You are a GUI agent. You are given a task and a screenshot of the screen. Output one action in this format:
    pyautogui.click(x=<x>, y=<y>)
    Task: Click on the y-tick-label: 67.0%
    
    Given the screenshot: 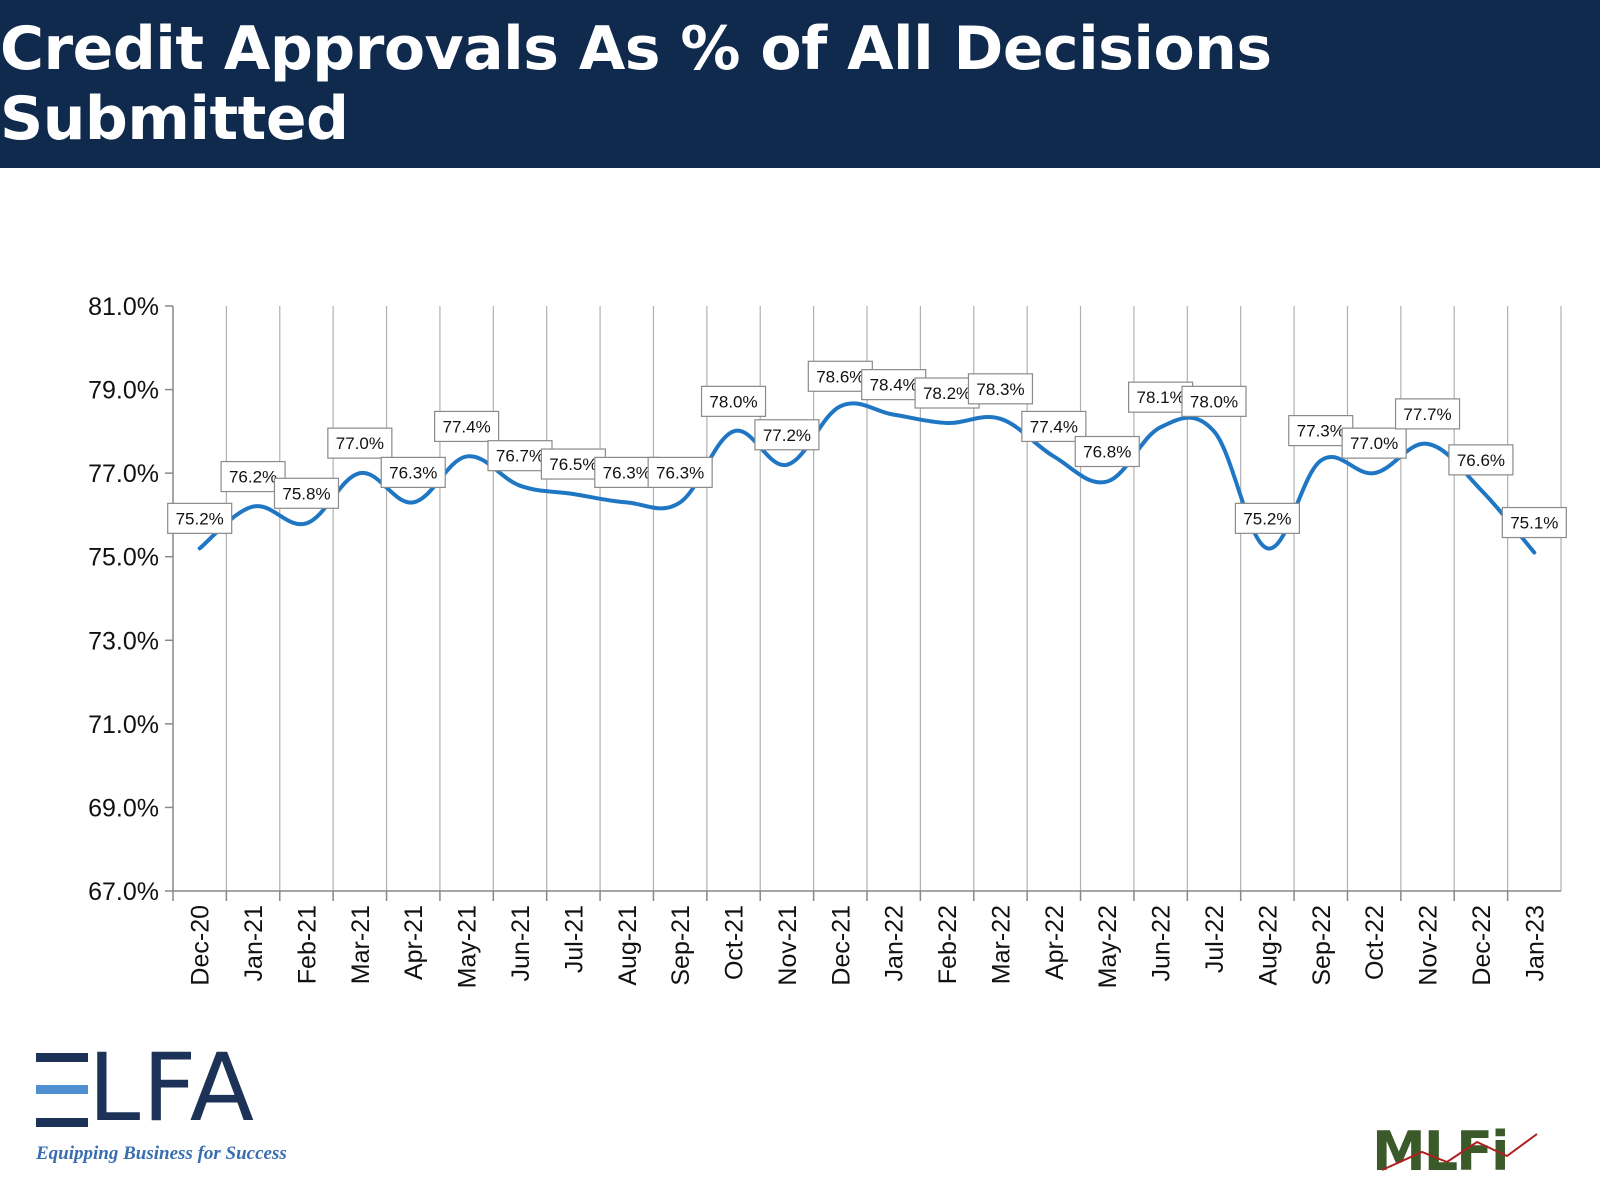 What is the action you would take?
    pyautogui.click(x=123, y=892)
    